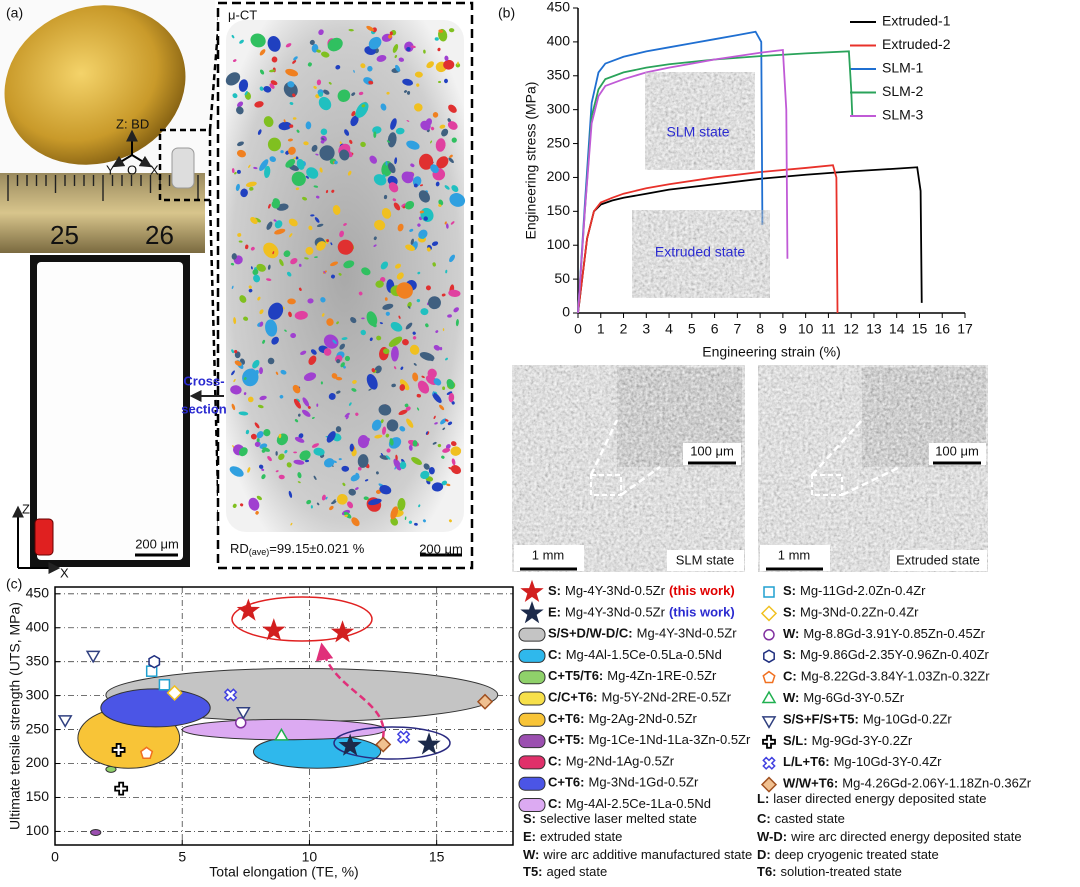 The image size is (1080, 887). What do you see at coordinates (64, 235) in the screenshot?
I see `ruler-label: 25` at bounding box center [64, 235].